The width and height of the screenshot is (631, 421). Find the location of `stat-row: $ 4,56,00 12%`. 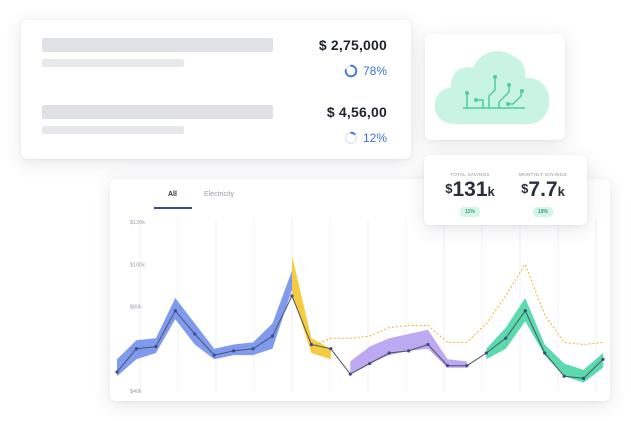

stat-row: $ 4,56,00 12% is located at coordinates (216, 131).